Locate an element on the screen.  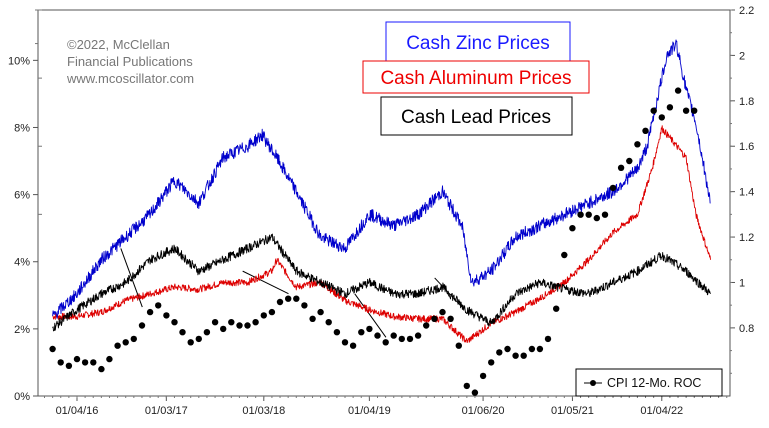
legend-lead-label: Cash Lead Prices is located at coordinates (476, 117).